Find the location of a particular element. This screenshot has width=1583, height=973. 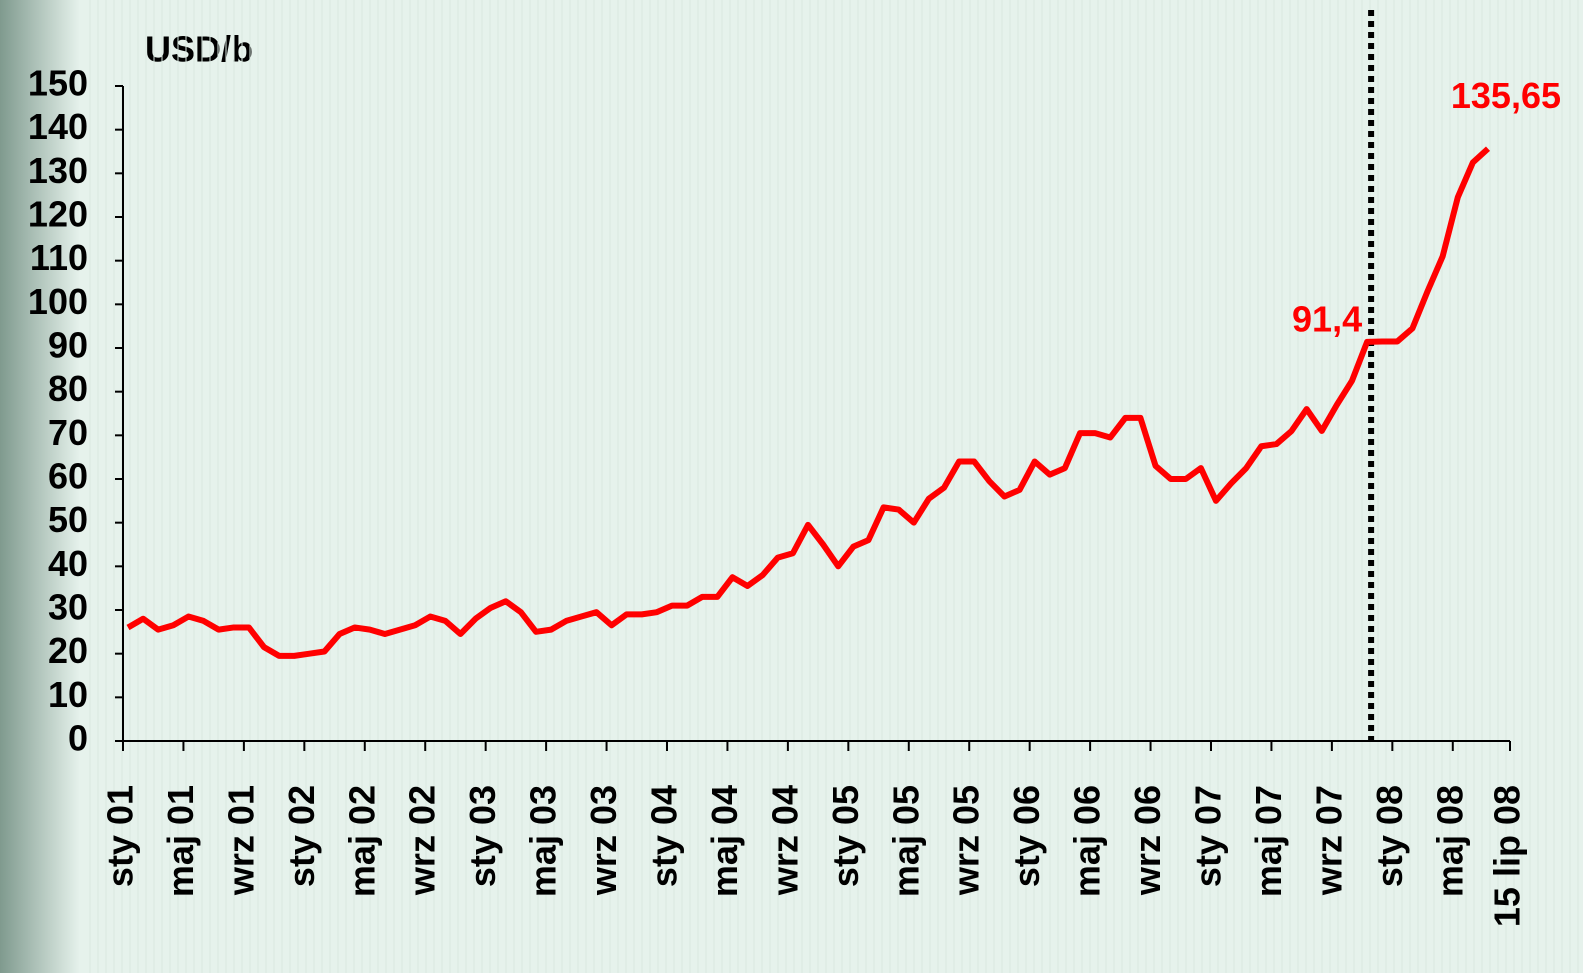

x-tick-label: sty 04 is located at coordinates (664, 836).